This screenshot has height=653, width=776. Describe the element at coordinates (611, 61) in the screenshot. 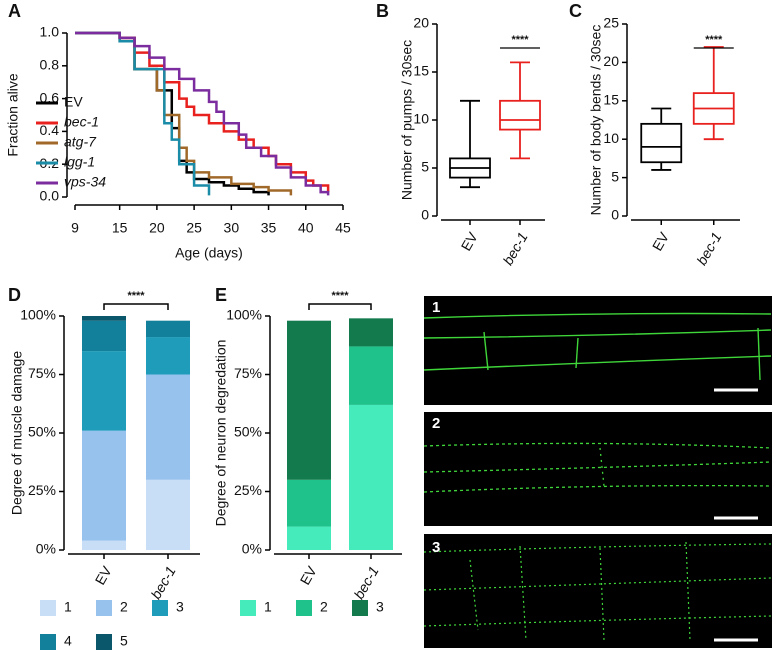

I see `y-tick-label: 20` at that location.